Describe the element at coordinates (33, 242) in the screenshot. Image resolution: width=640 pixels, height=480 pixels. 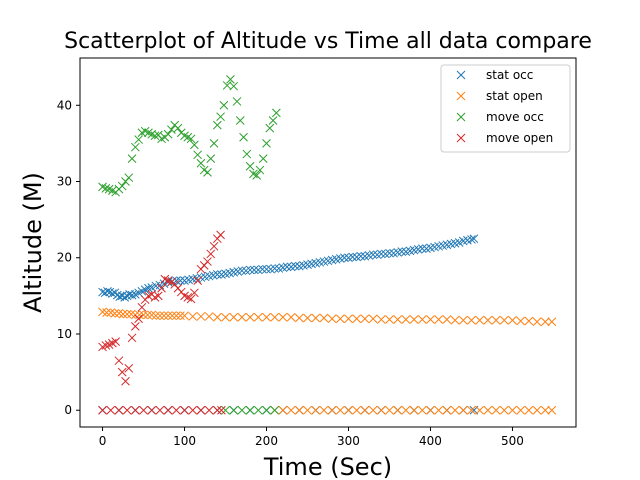
I see `y-axis-label: Altitude (M)` at that location.